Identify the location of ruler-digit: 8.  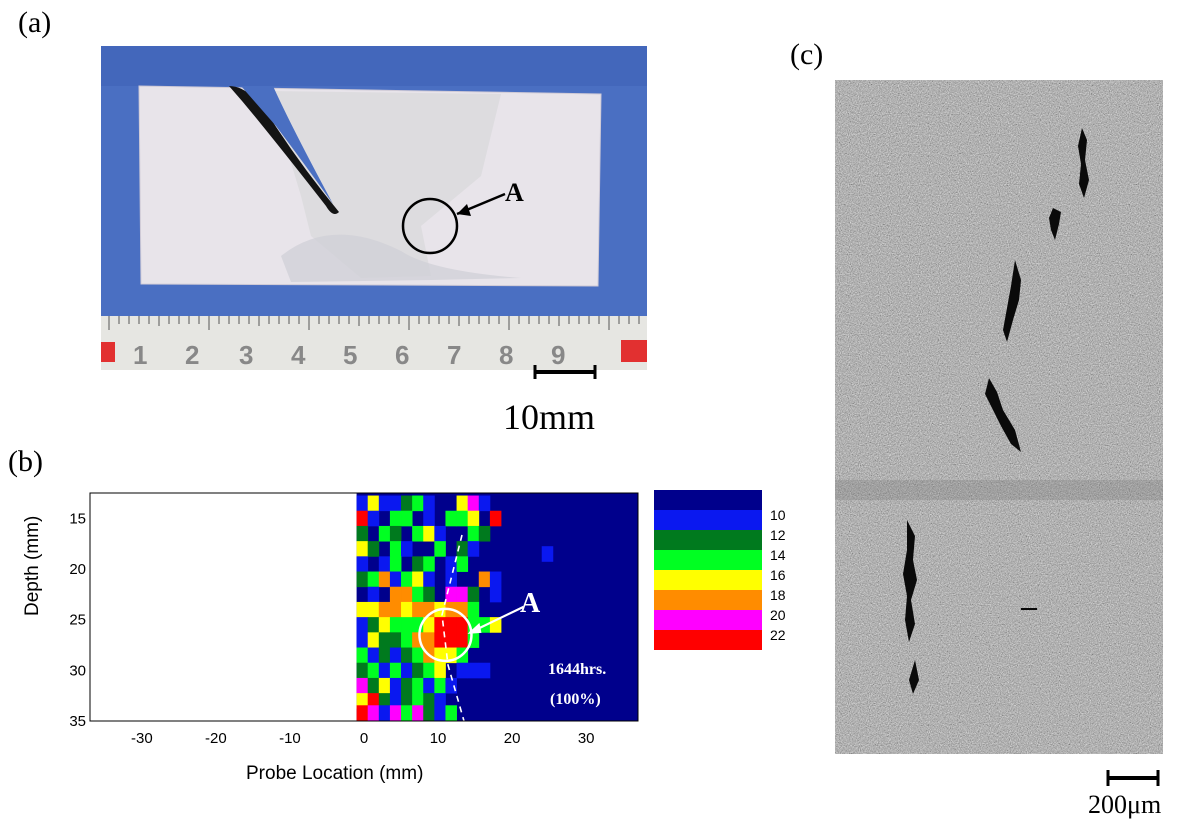
(506, 355).